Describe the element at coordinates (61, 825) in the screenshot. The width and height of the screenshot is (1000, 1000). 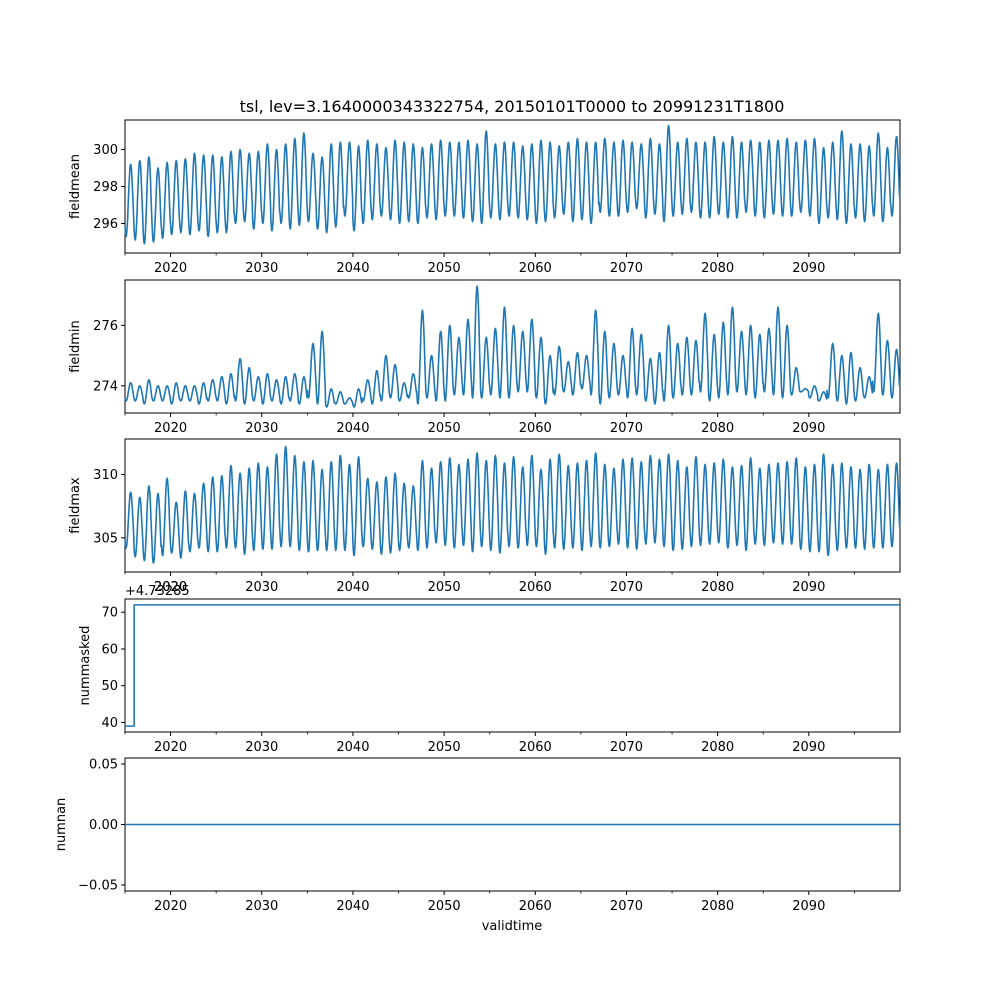
I see `y-axis-label-numnan: numnan` at that location.